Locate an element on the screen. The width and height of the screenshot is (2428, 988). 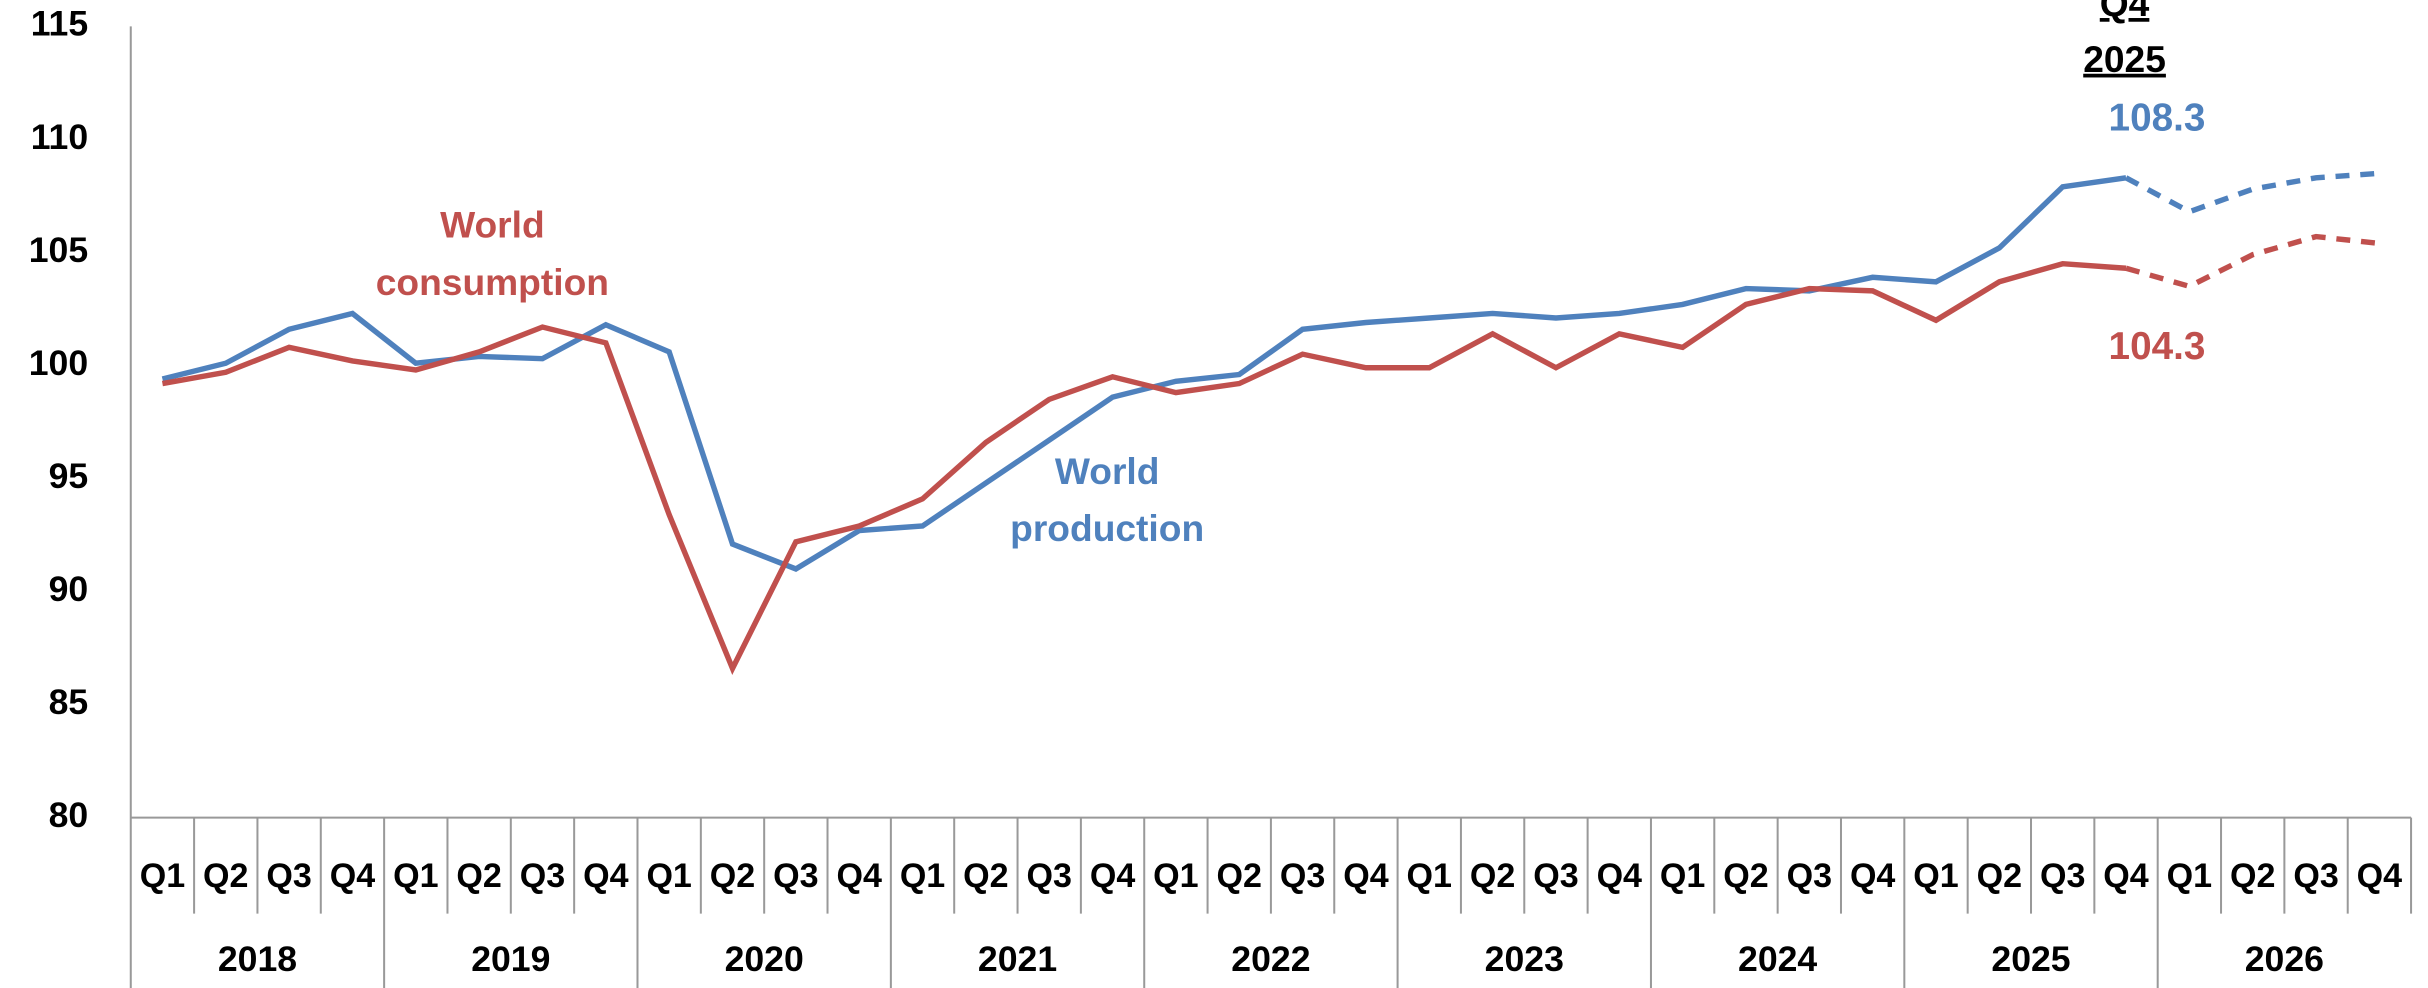
year-label: 2019 is located at coordinates (510, 959).